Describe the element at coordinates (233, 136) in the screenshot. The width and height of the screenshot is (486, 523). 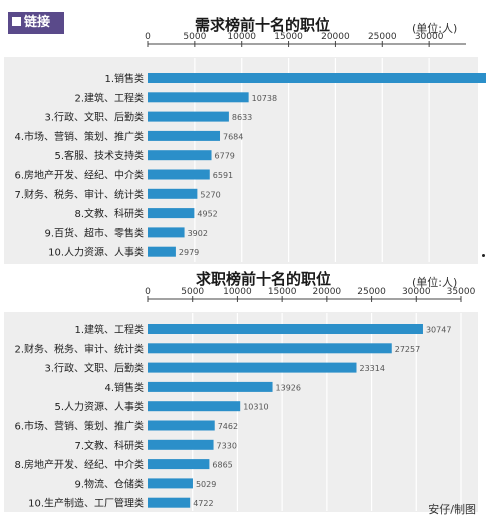
I see `value-label: 7684` at that location.